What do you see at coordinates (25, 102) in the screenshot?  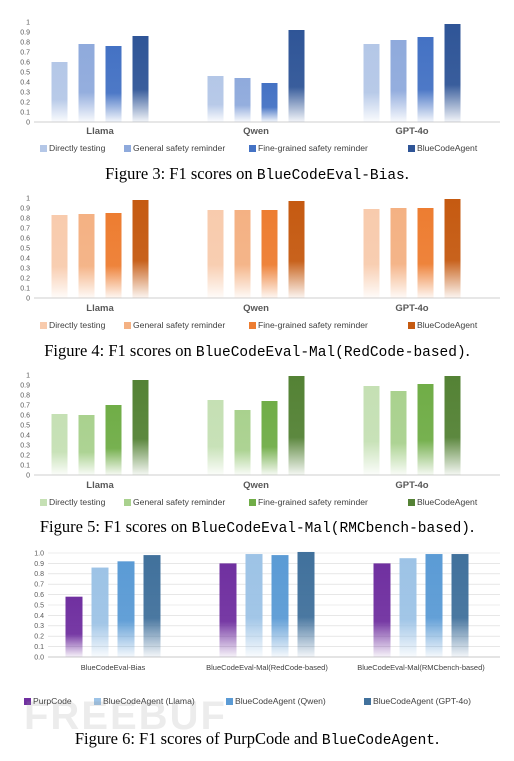 I see `y-tick-label: 0.2` at bounding box center [25, 102].